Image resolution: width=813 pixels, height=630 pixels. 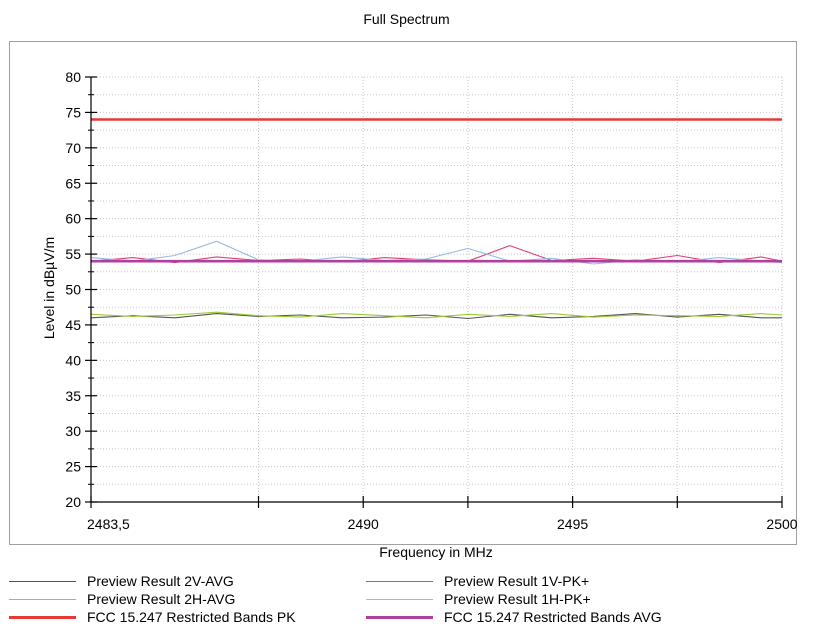 What do you see at coordinates (517, 581) in the screenshot?
I see `legend-label: Preview Result 1V-PK+` at bounding box center [517, 581].